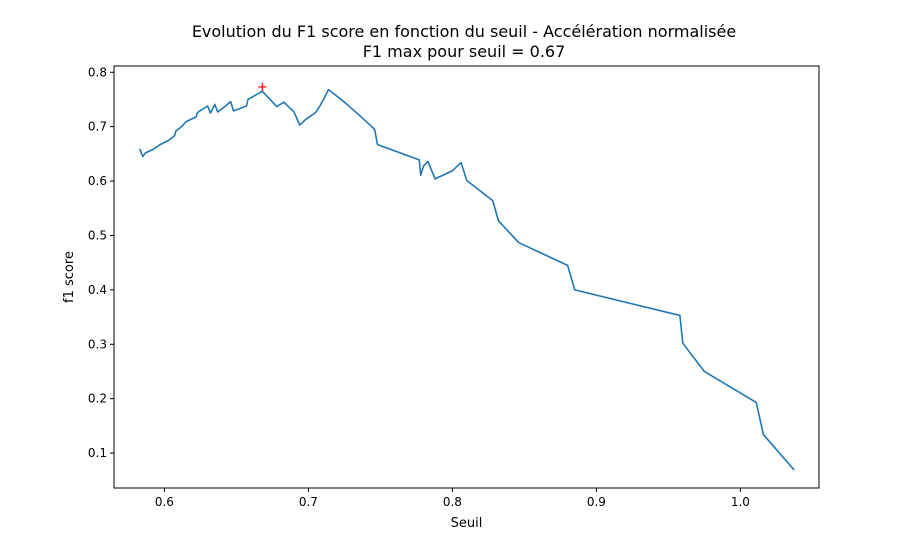  I want to click on y-tick-label: 0.6, so click(97, 181).